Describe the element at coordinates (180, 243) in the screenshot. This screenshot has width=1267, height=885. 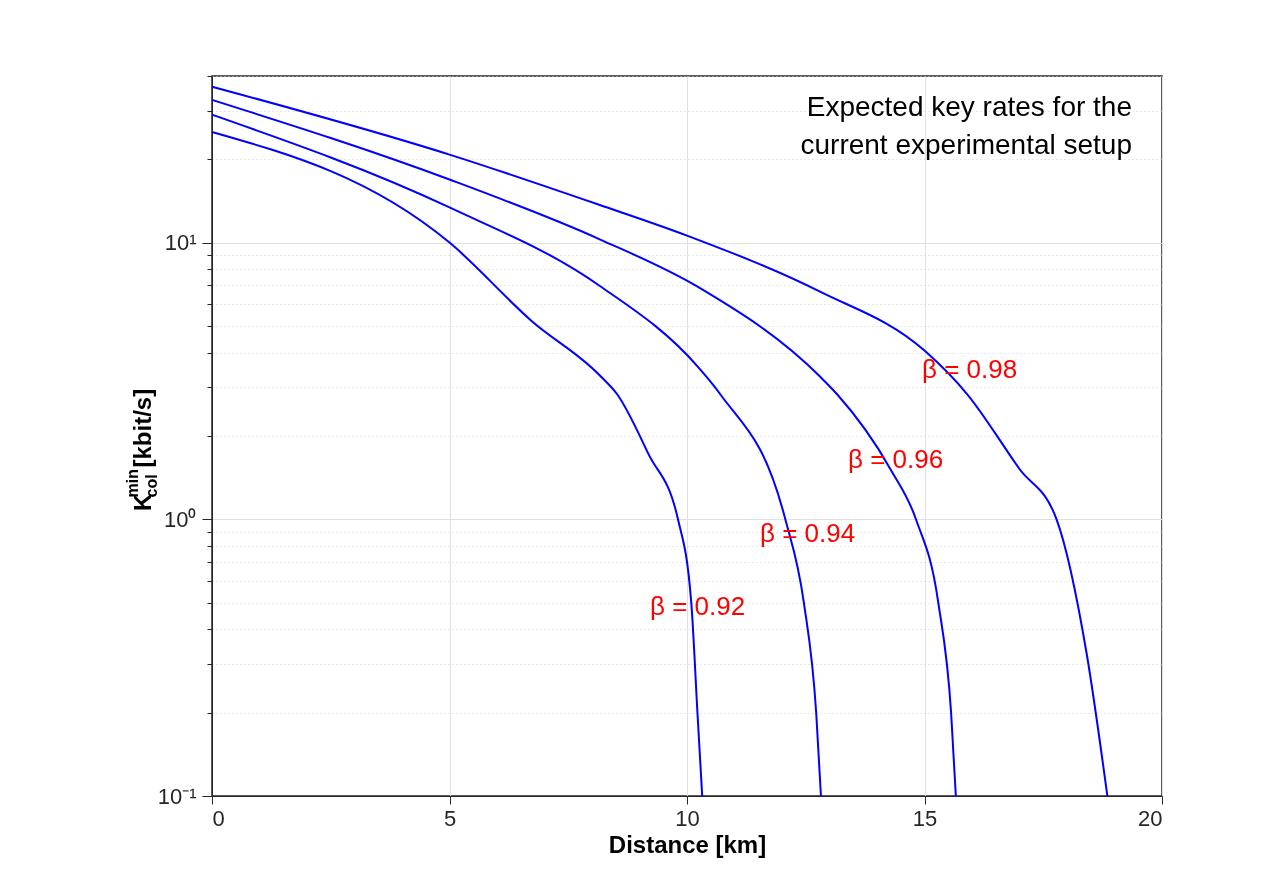
I see `y-tick-label: 10¹` at that location.